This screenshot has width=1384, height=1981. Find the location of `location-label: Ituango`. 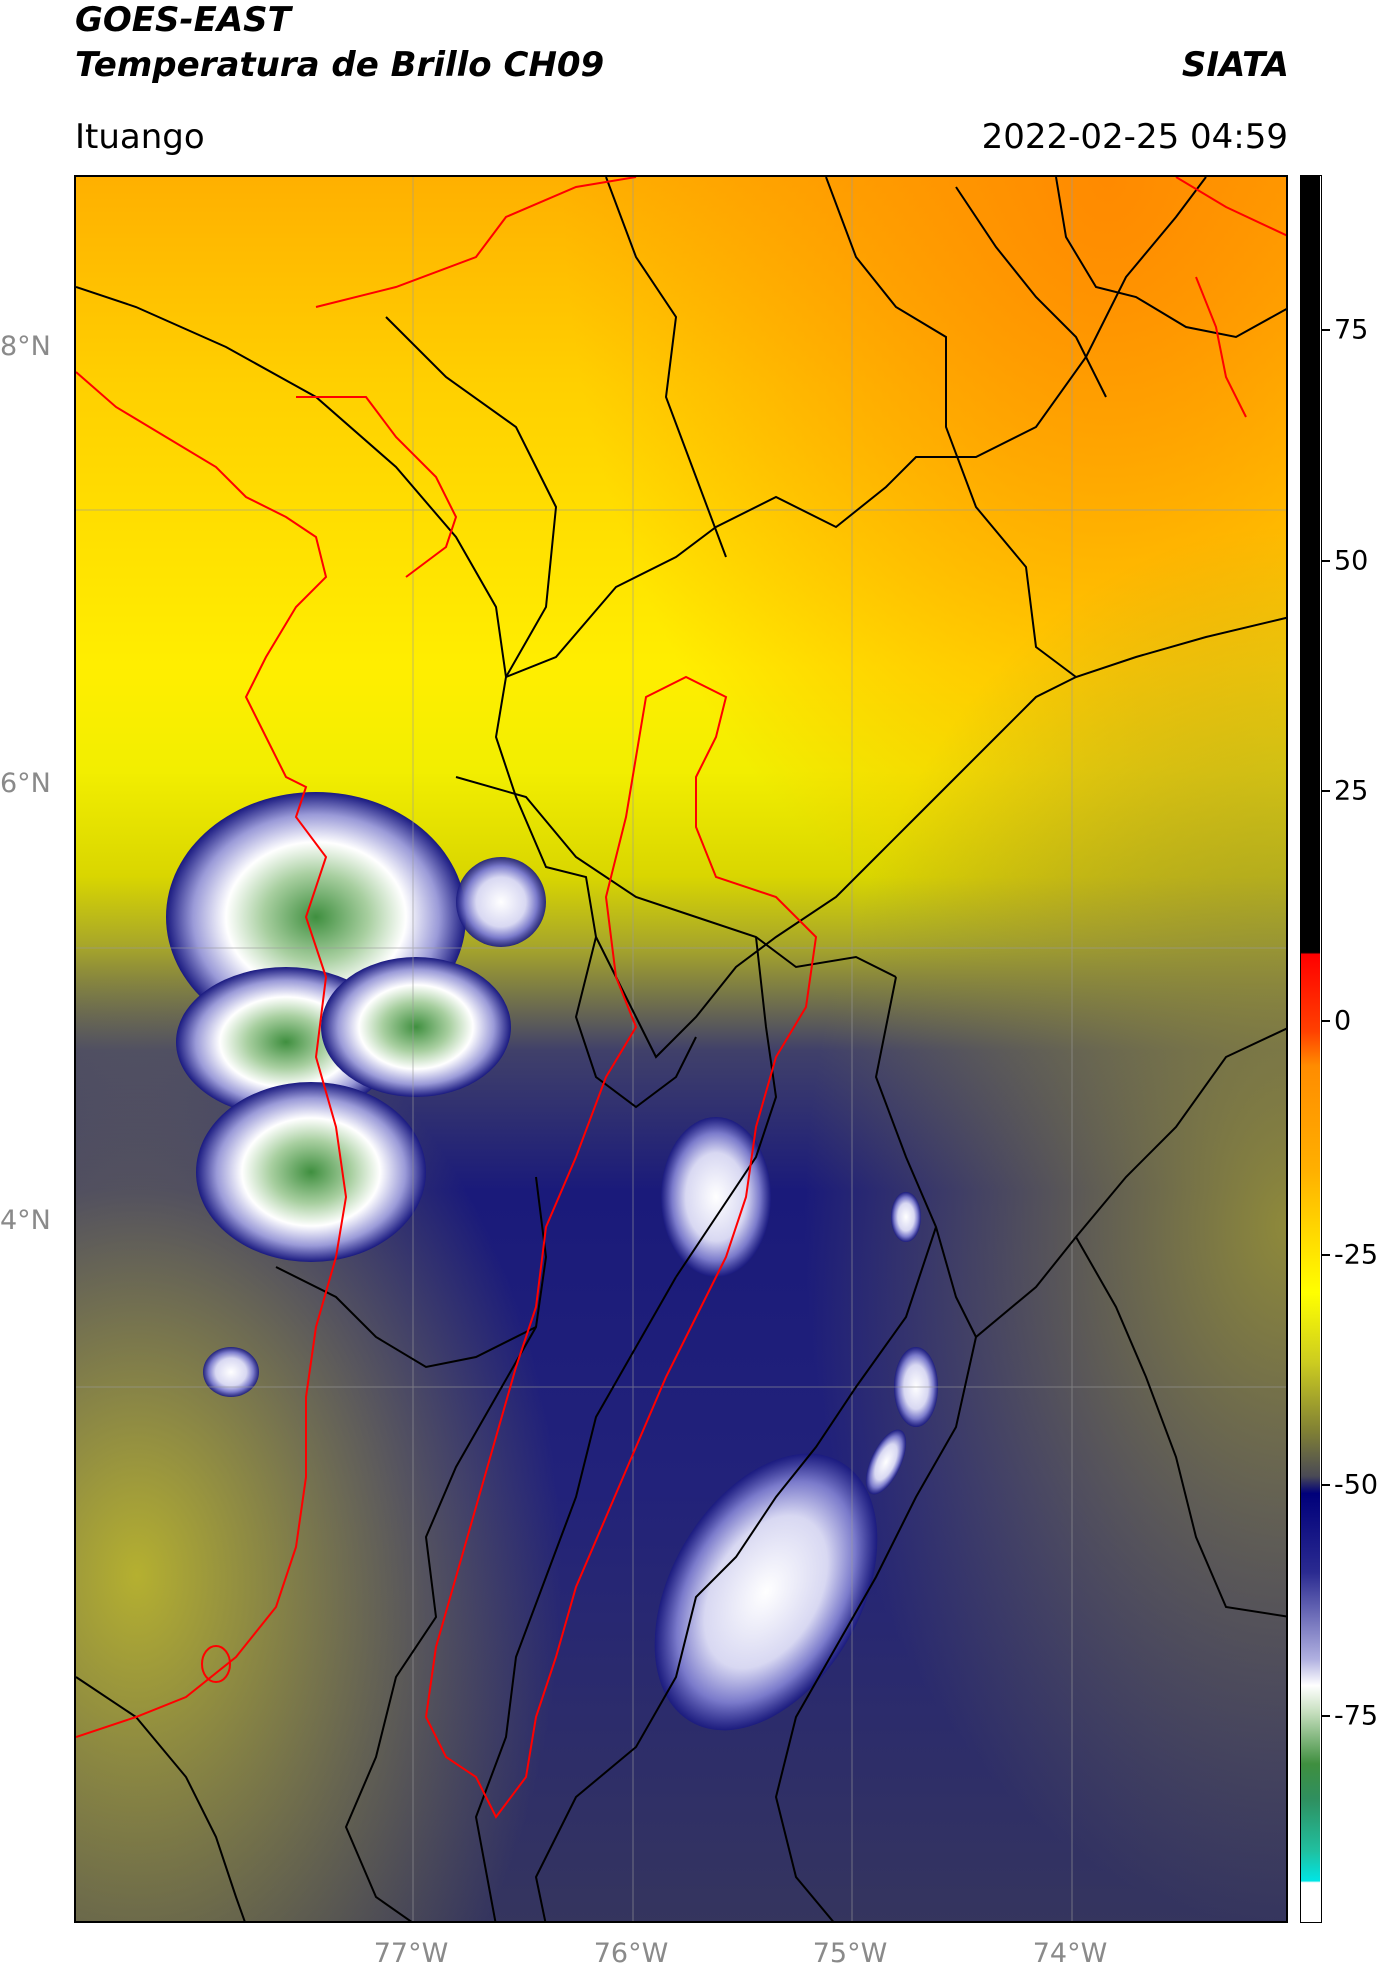

location-label: Ituango is located at coordinates (140, 137).